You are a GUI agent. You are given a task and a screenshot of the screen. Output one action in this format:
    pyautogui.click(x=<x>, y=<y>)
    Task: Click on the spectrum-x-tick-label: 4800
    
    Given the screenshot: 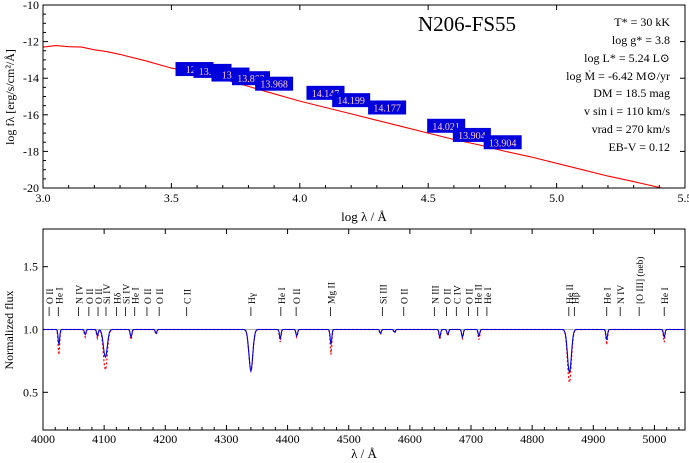 What is the action you would take?
    pyautogui.click(x=532, y=439)
    